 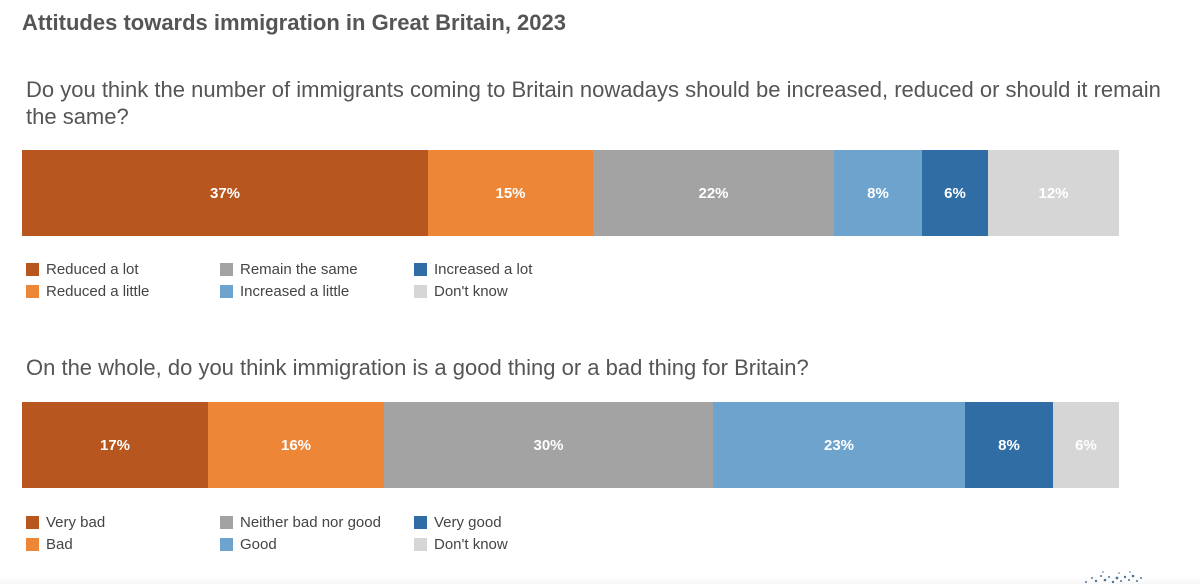 I want to click on legend-label: Increased a little, so click(x=295, y=291).